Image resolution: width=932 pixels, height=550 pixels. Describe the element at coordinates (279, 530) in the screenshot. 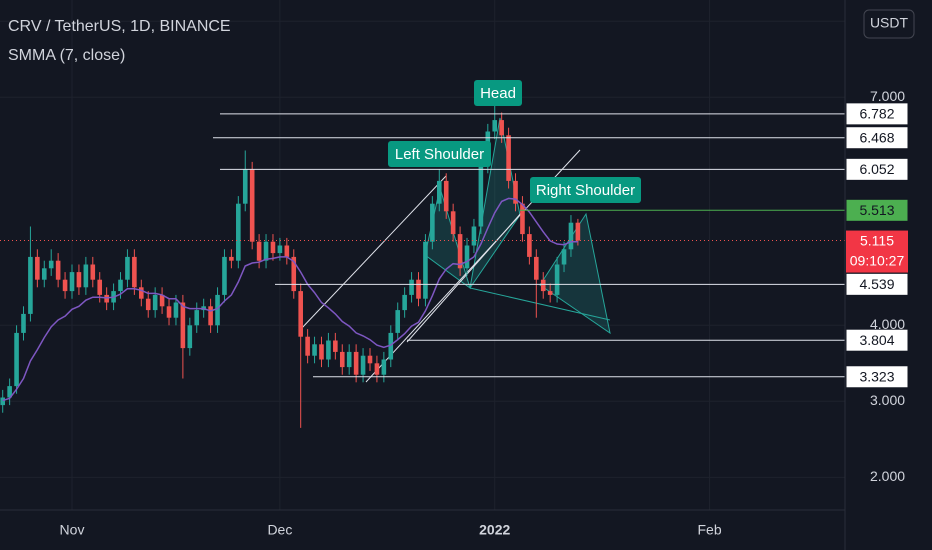

I see `x-tick-label: Dec` at that location.